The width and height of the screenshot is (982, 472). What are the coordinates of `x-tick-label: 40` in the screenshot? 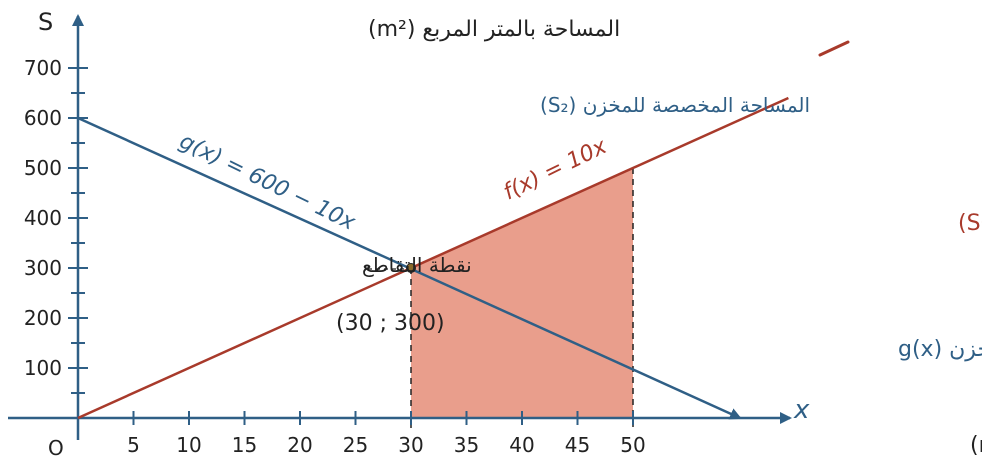 It's located at (521, 445).